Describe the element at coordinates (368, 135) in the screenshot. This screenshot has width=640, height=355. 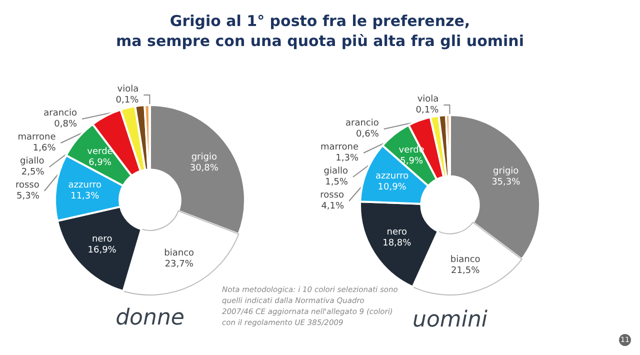
I see `data-label: 0,6%` at that location.